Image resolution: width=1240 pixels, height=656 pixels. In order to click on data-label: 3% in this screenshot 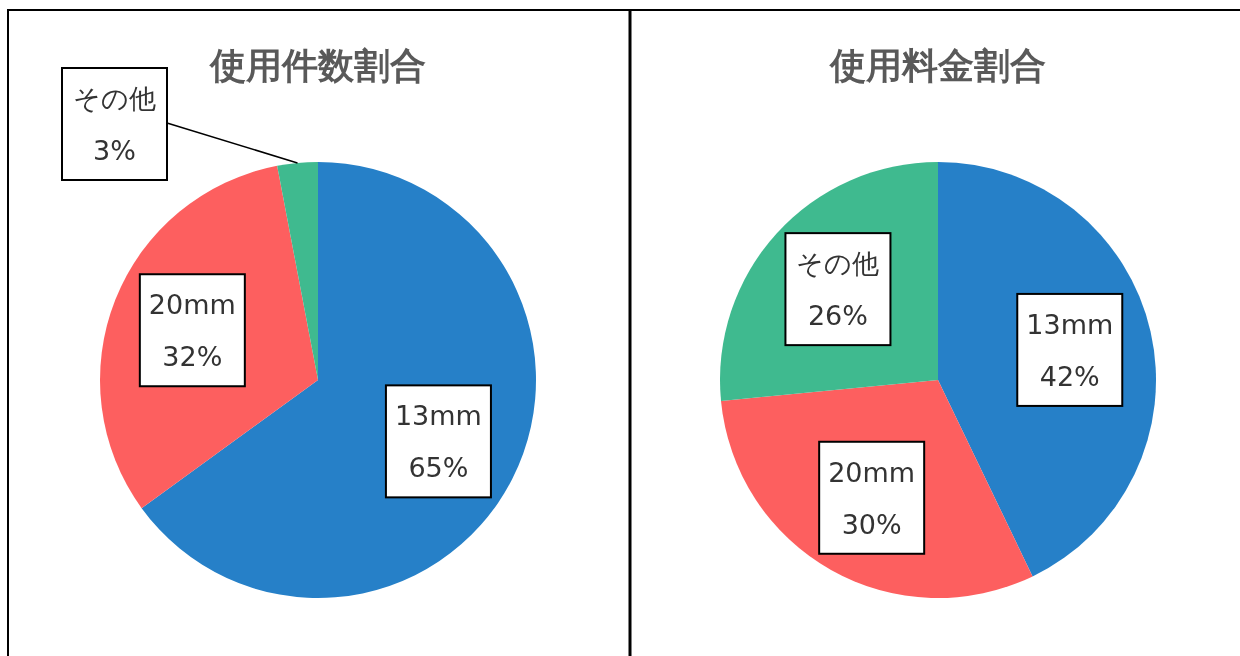, I will do `click(114, 150)`.